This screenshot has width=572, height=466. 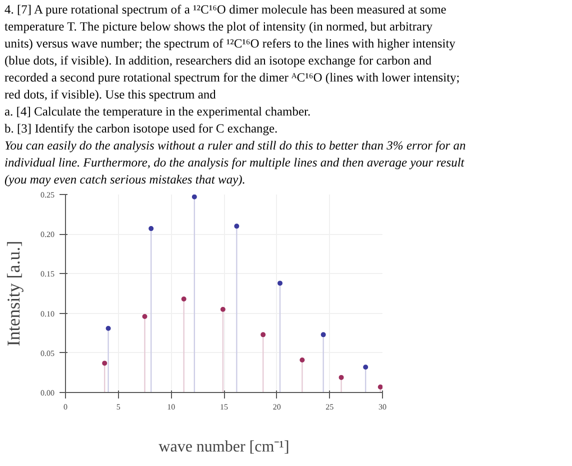 What do you see at coordinates (382, 407) in the screenshot?
I see `x-tick-label: 30` at bounding box center [382, 407].